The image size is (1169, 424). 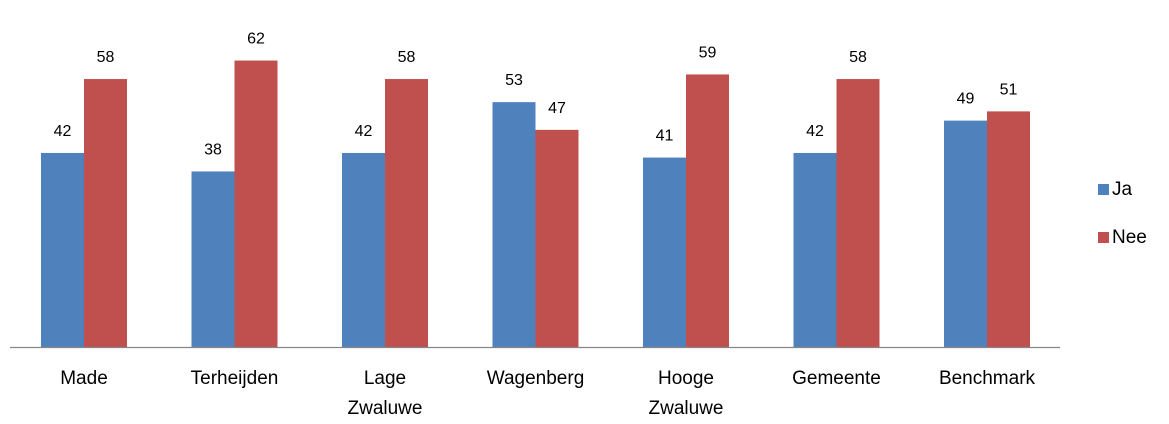 I want to click on data-label-ja-3: 53, so click(x=514, y=80).